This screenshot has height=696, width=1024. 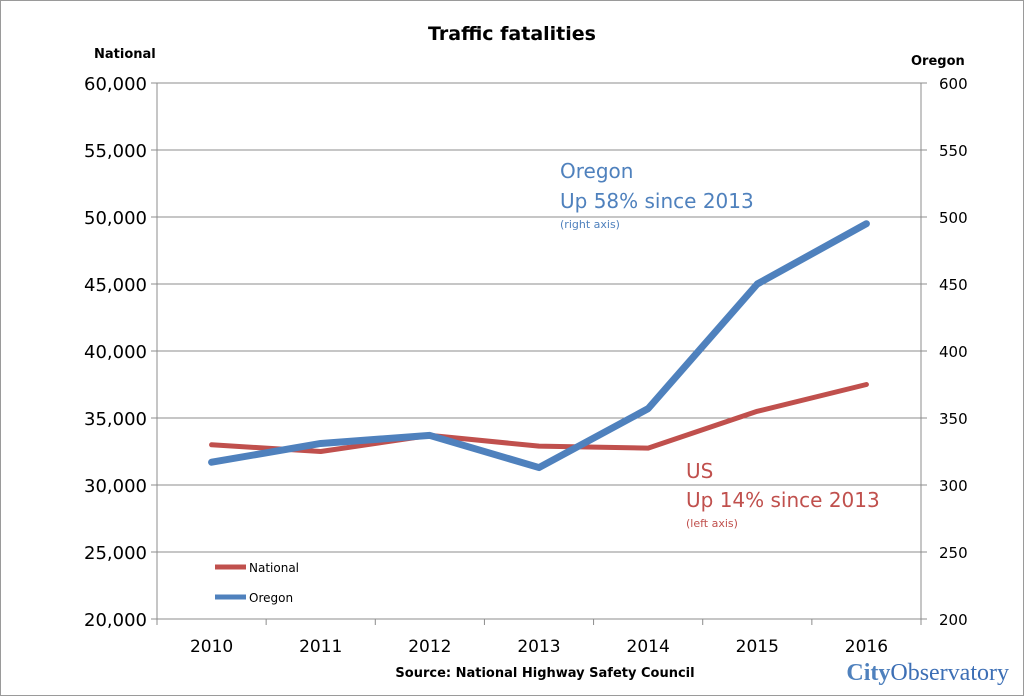 I want to click on annotation-oregon-line1: Oregon, so click(x=596, y=171).